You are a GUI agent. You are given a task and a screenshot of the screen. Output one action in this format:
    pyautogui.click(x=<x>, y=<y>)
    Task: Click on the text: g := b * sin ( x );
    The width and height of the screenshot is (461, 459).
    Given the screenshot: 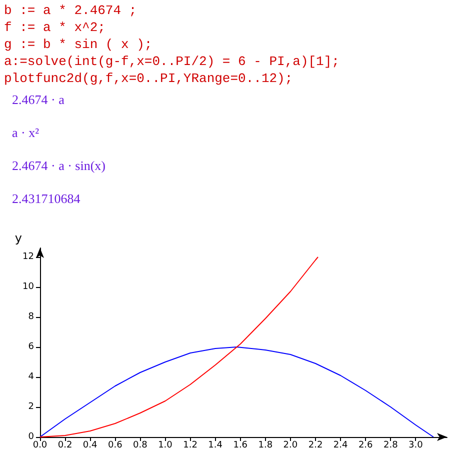 What is the action you would take?
    pyautogui.click(x=79, y=44)
    